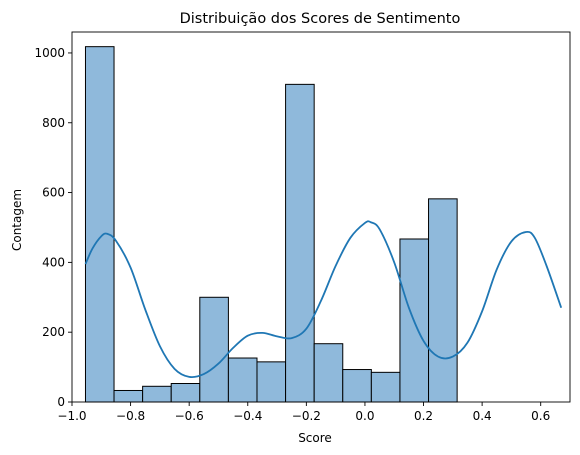 This screenshot has width=580, height=455. I want to click on x-tick-label: 0.4, so click(482, 416).